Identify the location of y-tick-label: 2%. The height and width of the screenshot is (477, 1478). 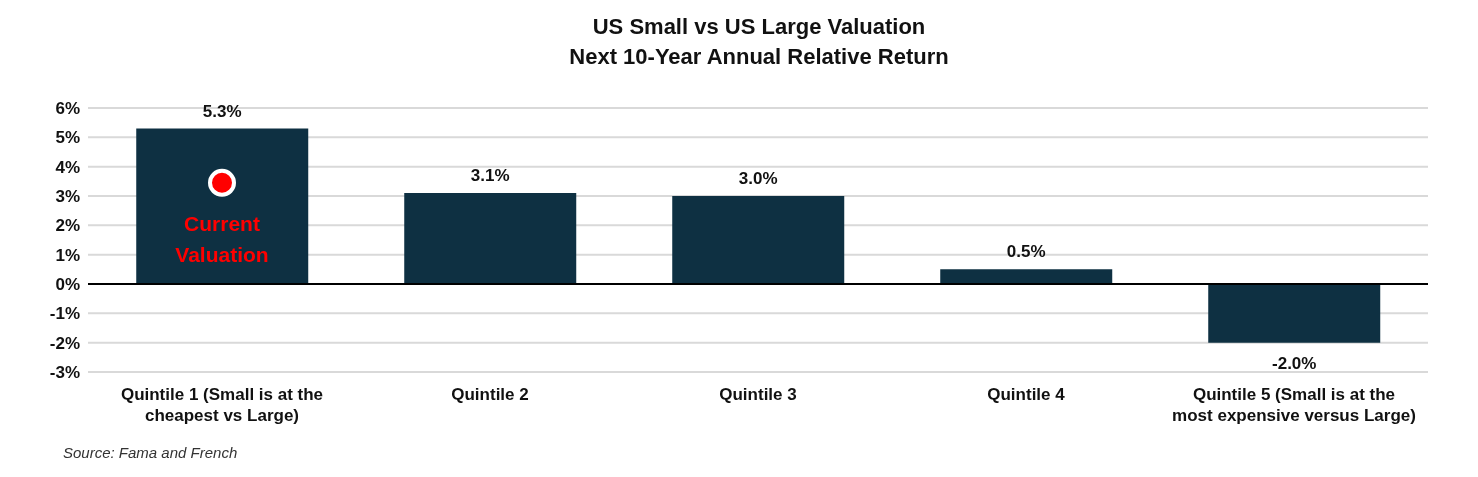
(67, 226).